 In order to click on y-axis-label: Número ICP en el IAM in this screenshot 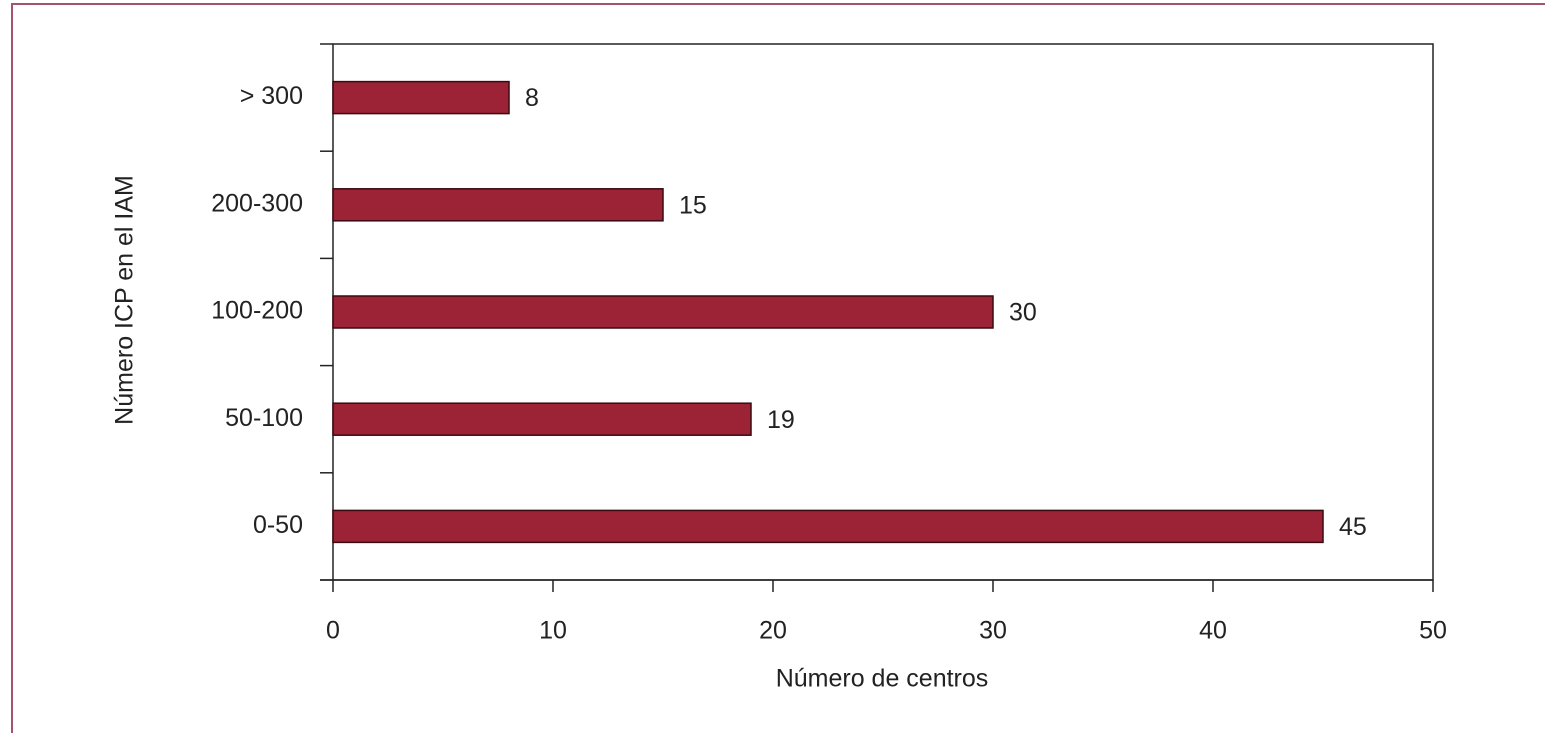, I will do `click(125, 300)`.